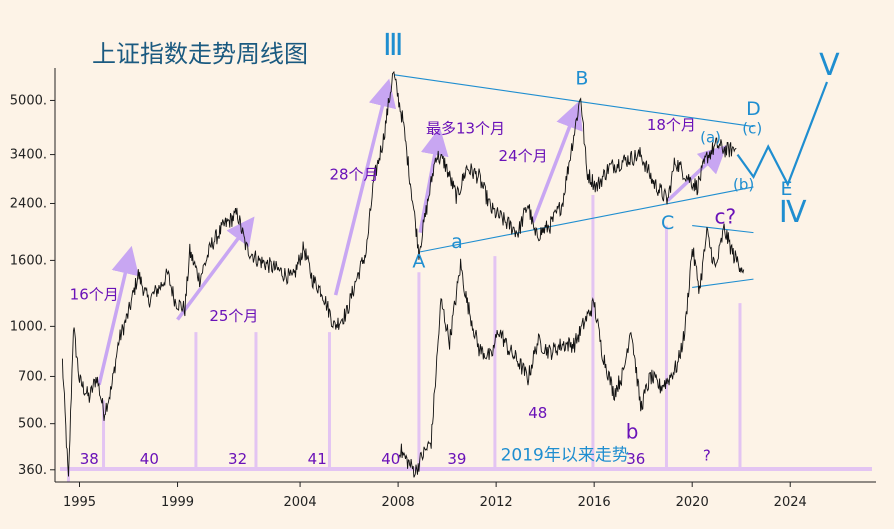  What do you see at coordinates (32, 285) in the screenshot?
I see `y-ticks: 5000. 3400. 2400. 1600. 1000. 700. 500. 360.` at bounding box center [32, 285].